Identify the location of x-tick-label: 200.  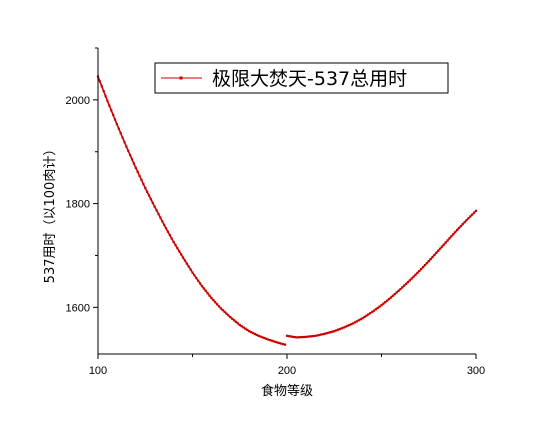
(287, 371).